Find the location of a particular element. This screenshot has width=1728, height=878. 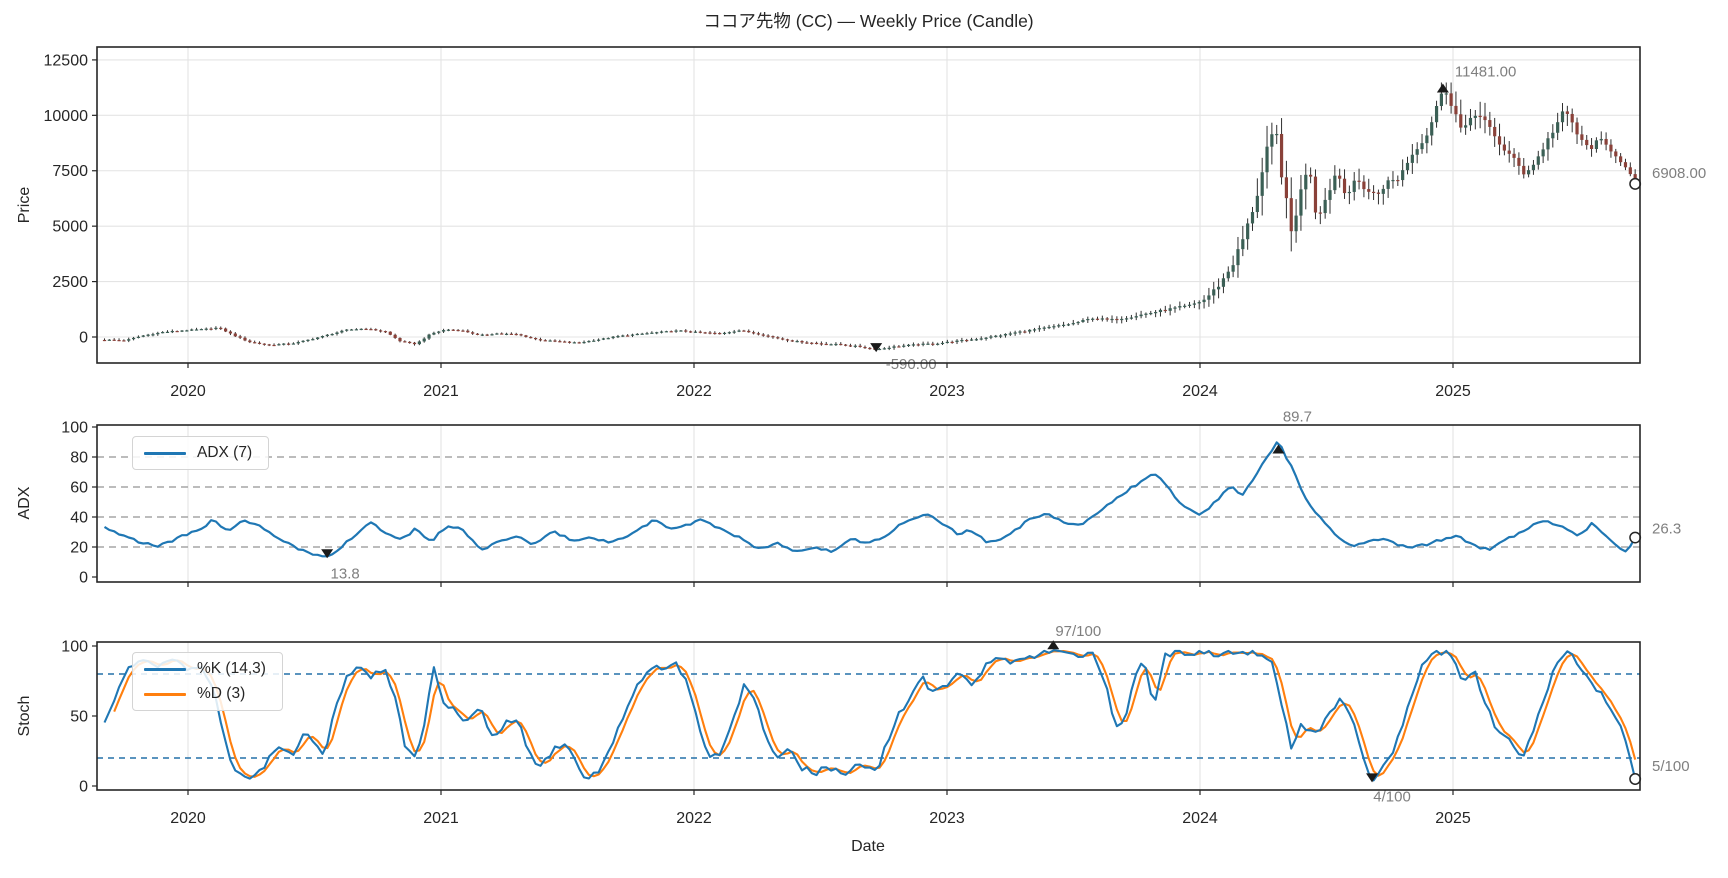

price-max-label: 11481.00 is located at coordinates (1485, 72).